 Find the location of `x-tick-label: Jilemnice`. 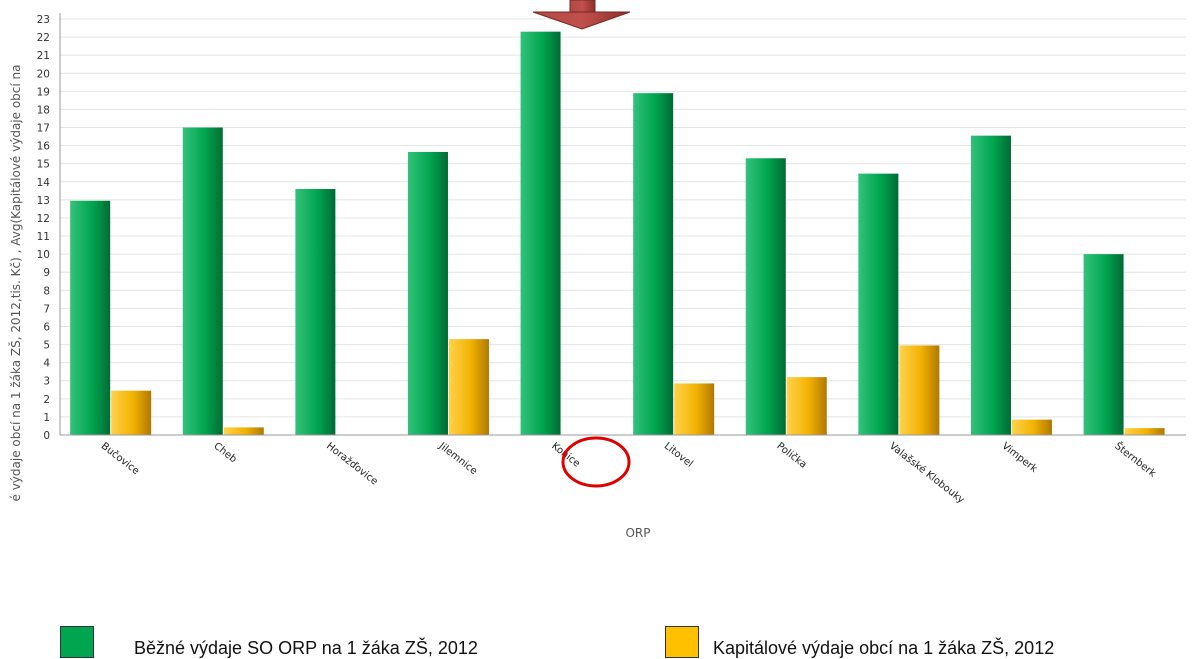

x-tick-label: Jilemnice is located at coordinates (457, 458).